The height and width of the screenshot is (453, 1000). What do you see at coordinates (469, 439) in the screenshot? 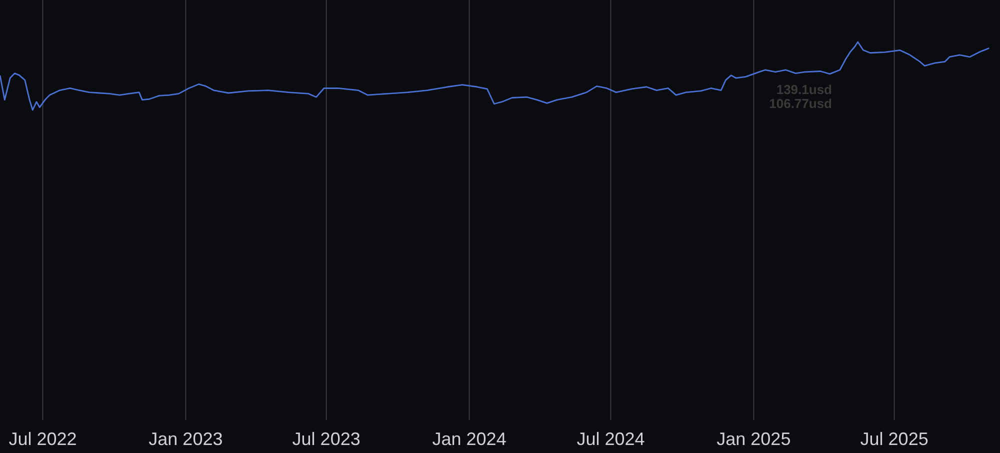
I see `x-tick-label: Jan 2024` at bounding box center [469, 439].